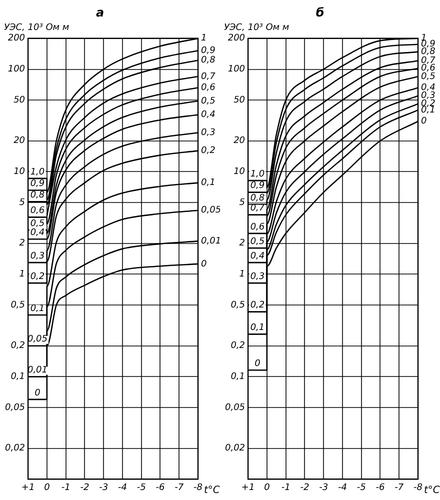  What do you see at coordinates (208, 151) in the screenshot?
I see `text: 0,2` at bounding box center [208, 151].